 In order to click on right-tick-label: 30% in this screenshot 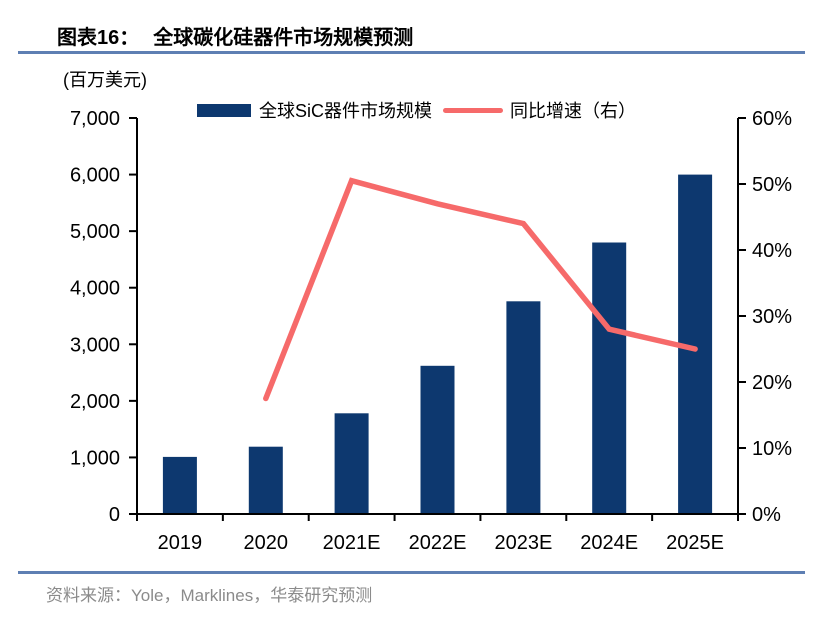, I will do `click(772, 317)`.